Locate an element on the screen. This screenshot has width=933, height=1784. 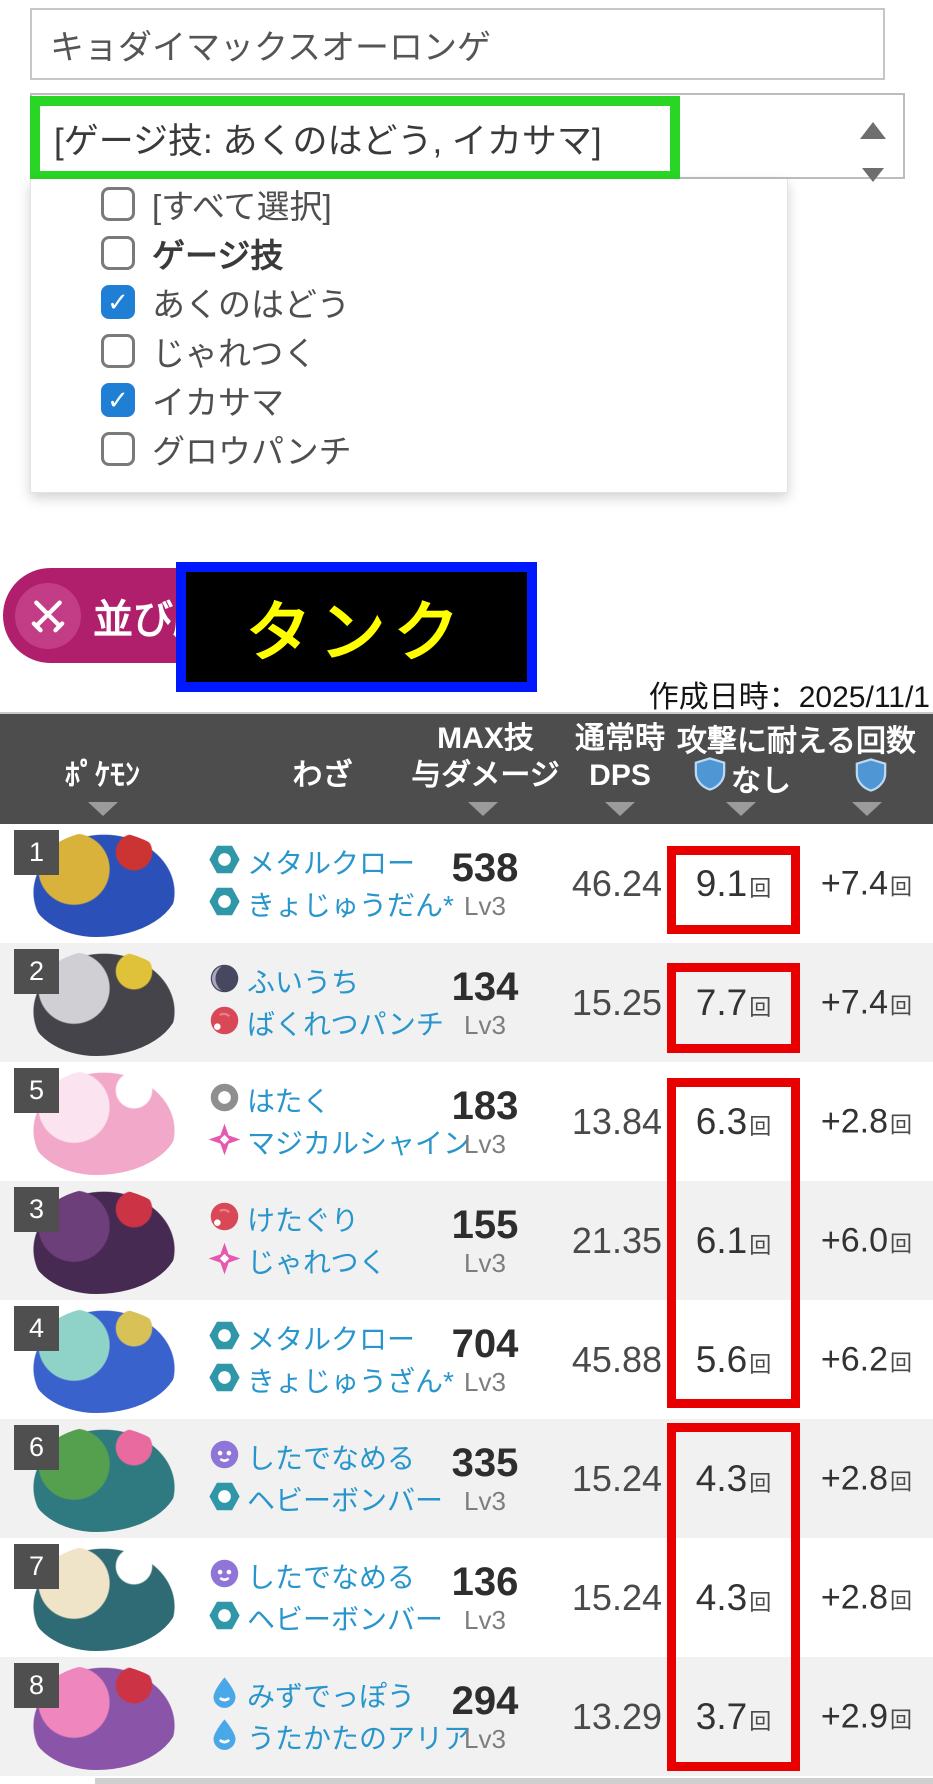
shield-icon is located at coordinates (871, 779).